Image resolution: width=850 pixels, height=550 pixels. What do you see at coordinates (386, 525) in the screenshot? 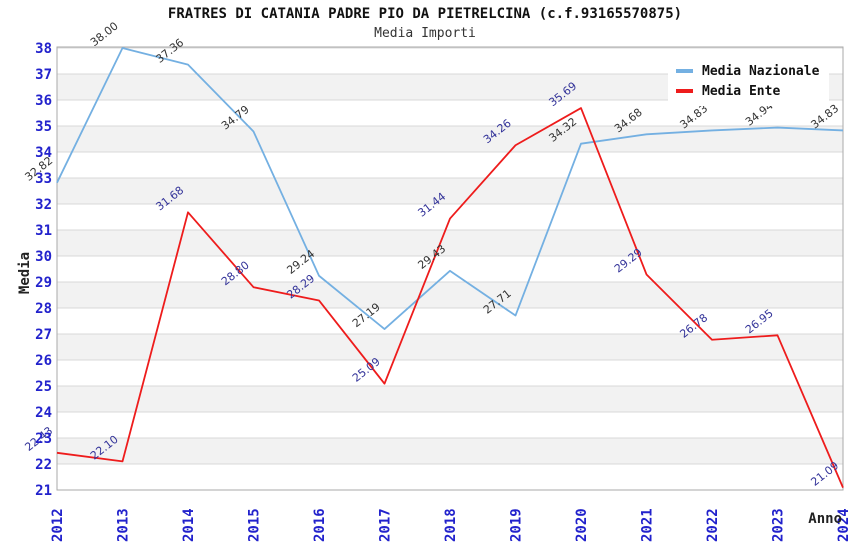
I see `x-tick-label: 2017` at bounding box center [386, 525].